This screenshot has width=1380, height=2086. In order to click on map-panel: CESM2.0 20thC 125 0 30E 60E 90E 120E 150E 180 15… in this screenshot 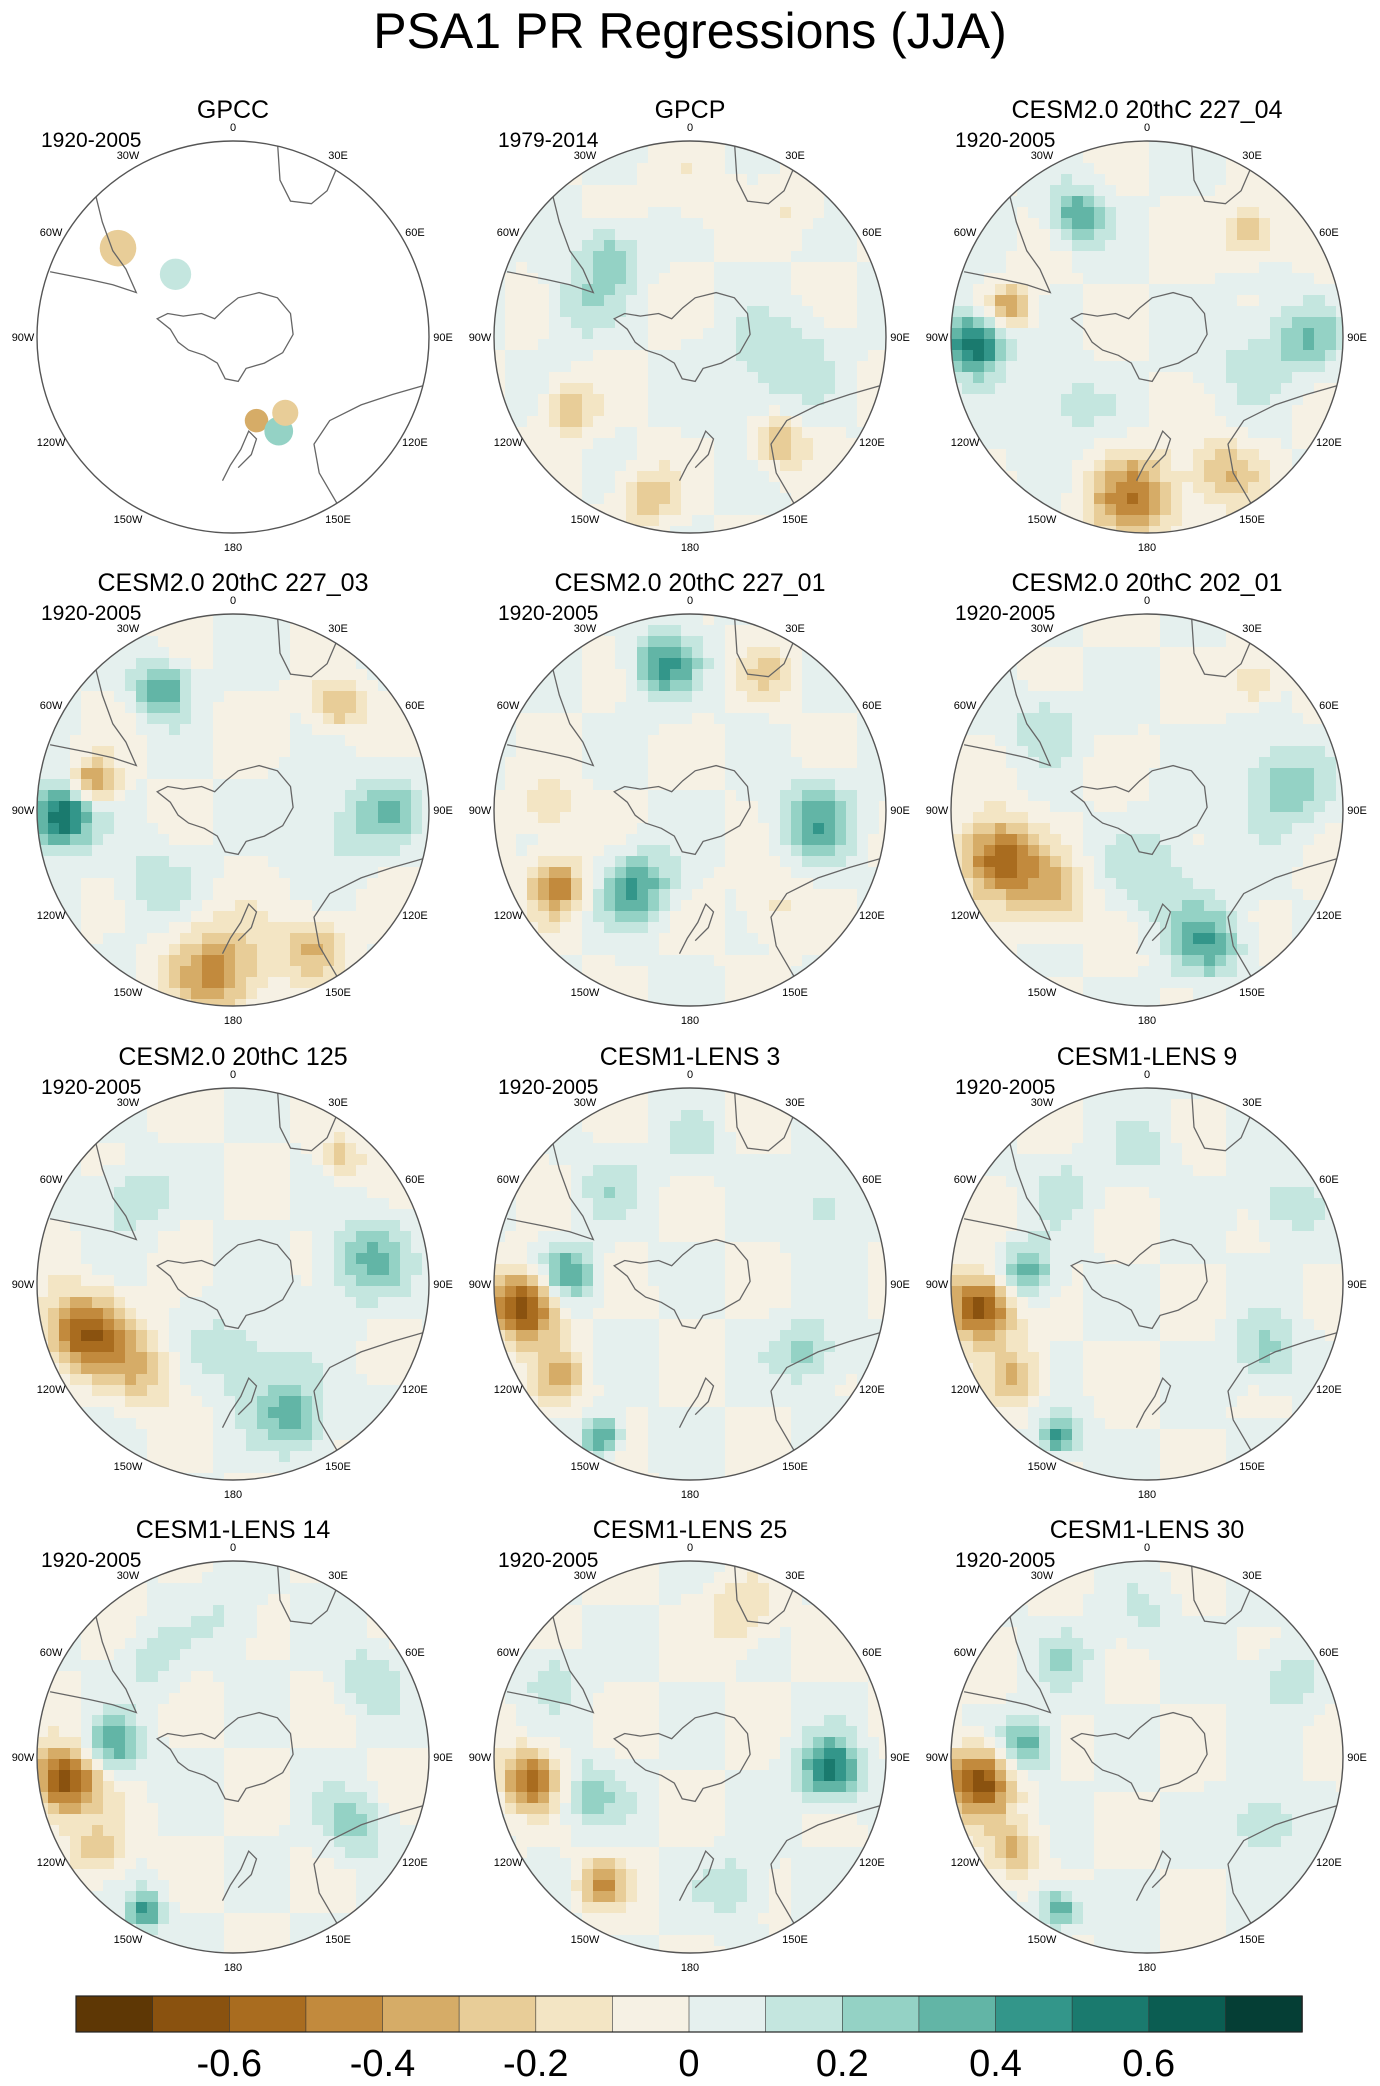, I will do `click(233, 1279)`.